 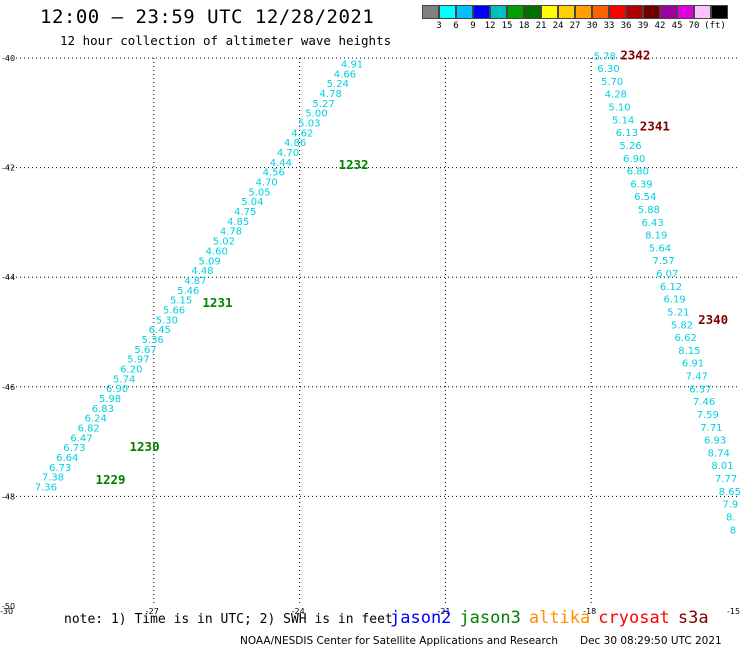 I want to click on y-tick-label: -42, so click(x=8, y=168).